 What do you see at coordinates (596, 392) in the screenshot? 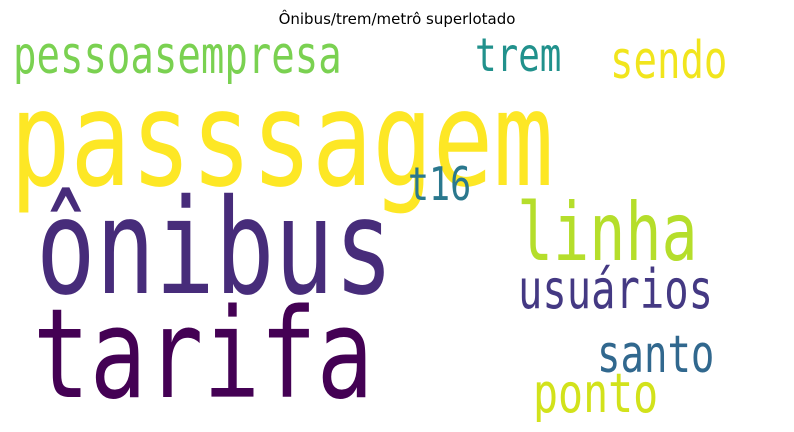
I see `word-ponto: ponto` at bounding box center [596, 392].